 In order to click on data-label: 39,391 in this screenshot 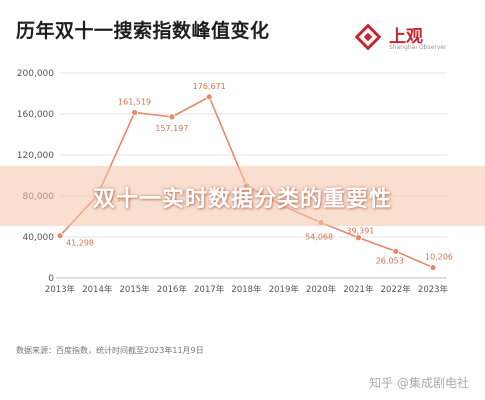, I will do `click(360, 231)`.